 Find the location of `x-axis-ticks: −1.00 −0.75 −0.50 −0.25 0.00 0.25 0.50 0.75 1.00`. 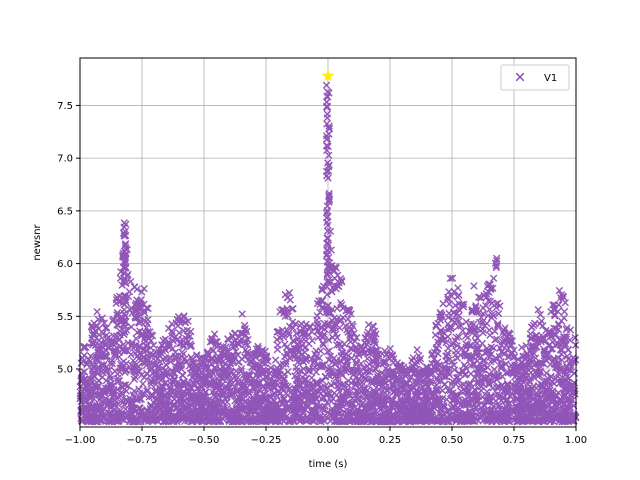

x-axis-ticks: −1.00 −0.75 −0.50 −0.25 0.00 0.25 0.50 0.75 1.00 is located at coordinates (326, 436).